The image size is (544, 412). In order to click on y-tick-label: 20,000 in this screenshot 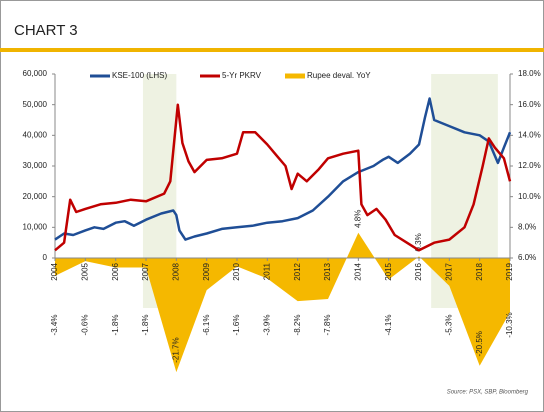, I will do `click(35, 196)`.